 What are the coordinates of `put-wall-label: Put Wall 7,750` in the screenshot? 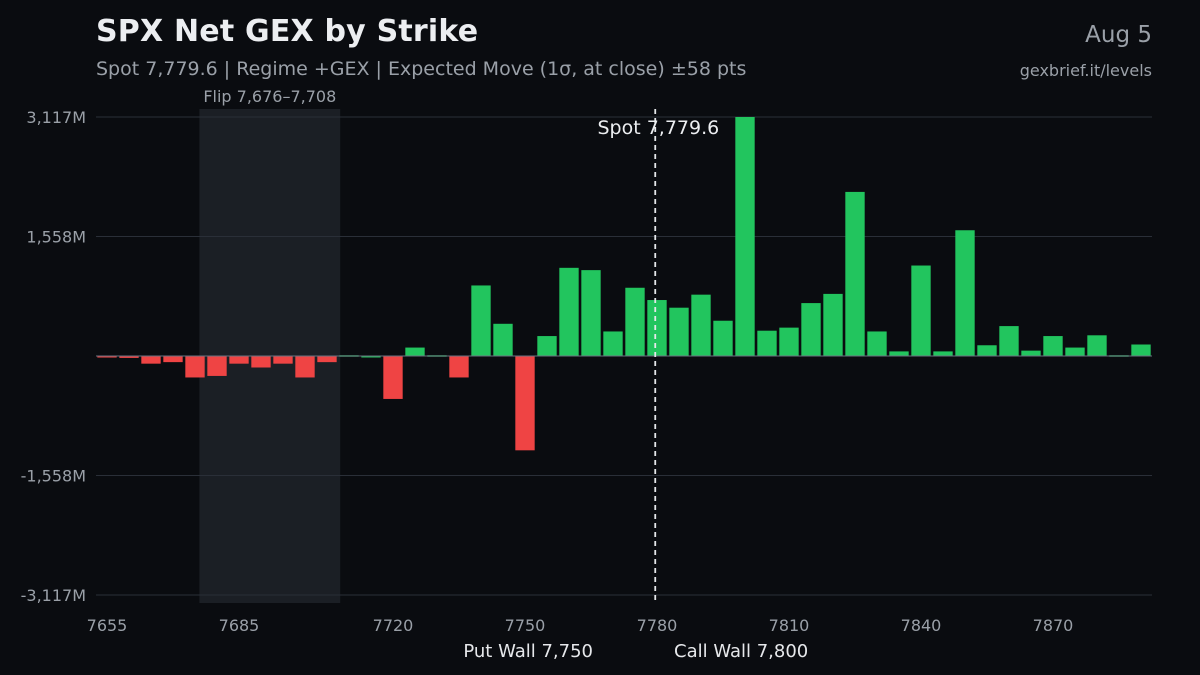 It's located at (528, 651).